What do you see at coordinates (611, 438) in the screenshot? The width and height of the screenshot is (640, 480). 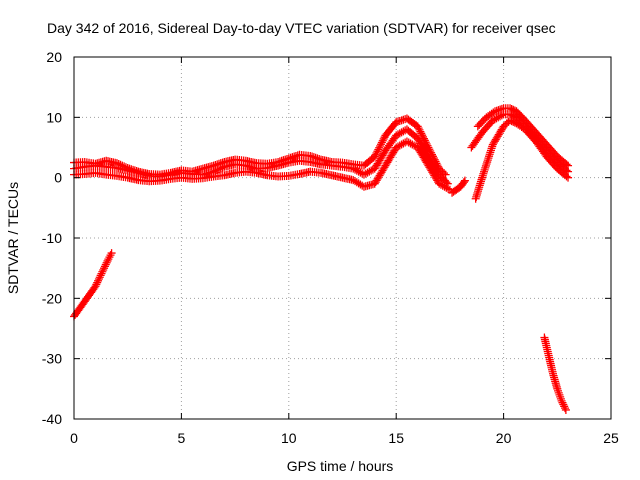 I see `x-tick-label: 25` at bounding box center [611, 438].